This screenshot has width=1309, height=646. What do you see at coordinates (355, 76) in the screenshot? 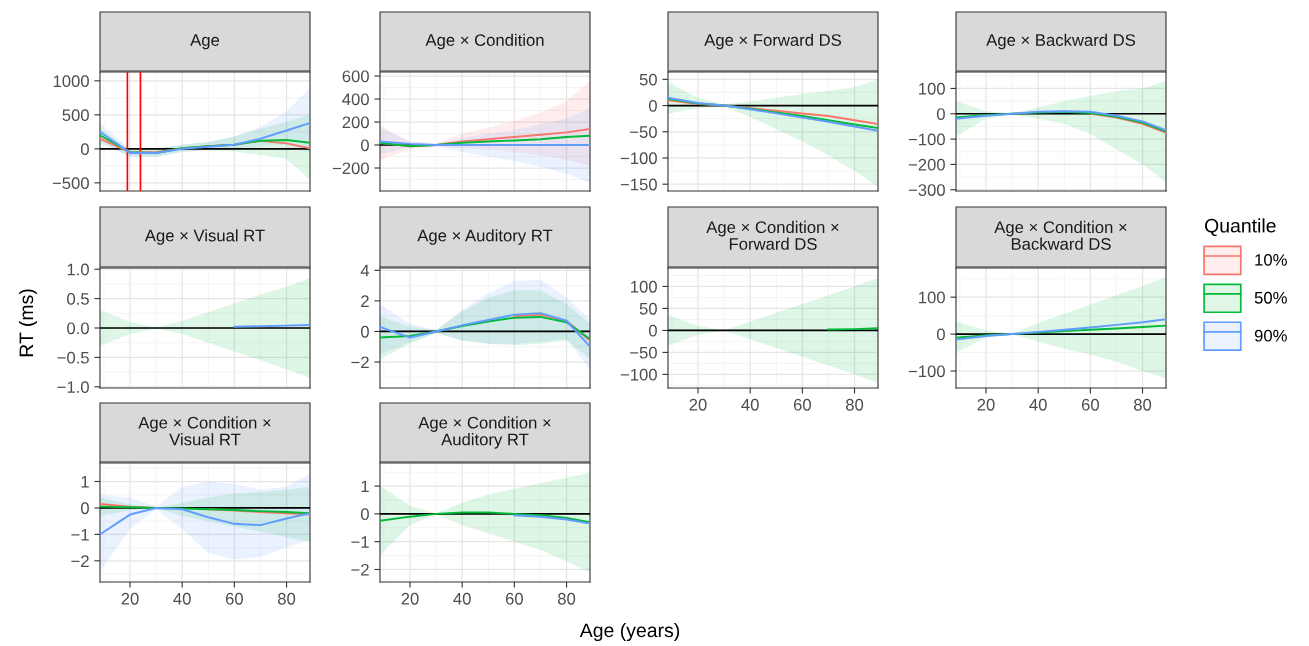
I see `y-tick-label: 600` at bounding box center [355, 76].